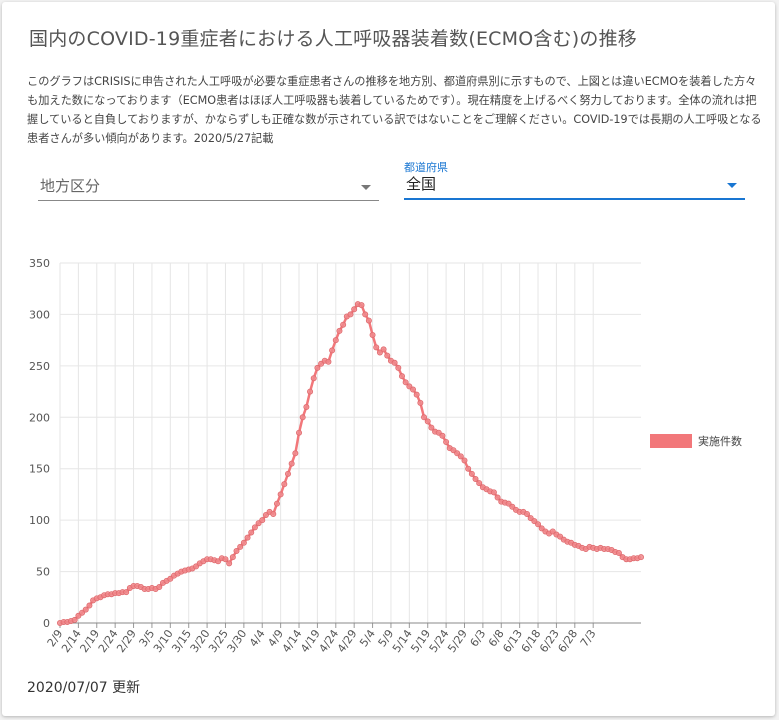 The image size is (779, 720). Describe the element at coordinates (39, 520) in the screenshot. I see `y-tick-label: 100` at that location.